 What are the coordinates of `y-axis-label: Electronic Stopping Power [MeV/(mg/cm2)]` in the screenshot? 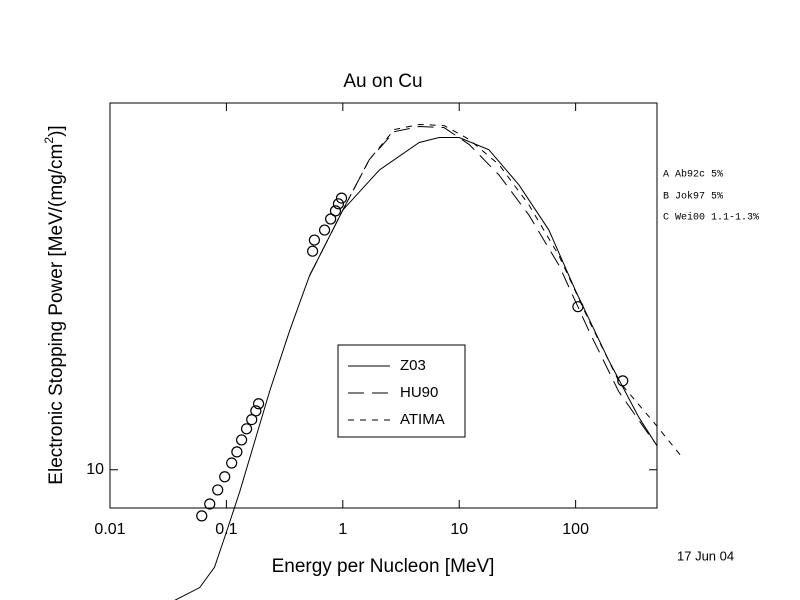 It's located at (54, 304).